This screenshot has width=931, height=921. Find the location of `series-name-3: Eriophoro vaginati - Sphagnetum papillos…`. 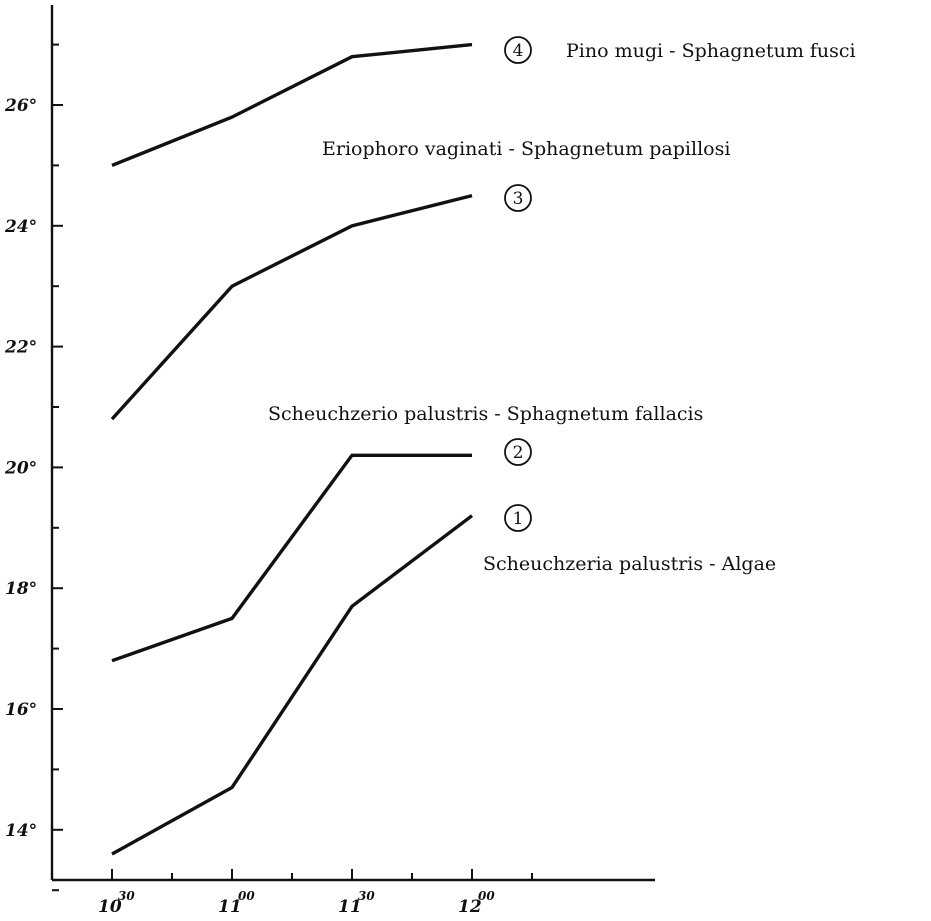

series-name-3: Eriophoro vaginati - Sphagnetum papillos… is located at coordinates (526, 149).